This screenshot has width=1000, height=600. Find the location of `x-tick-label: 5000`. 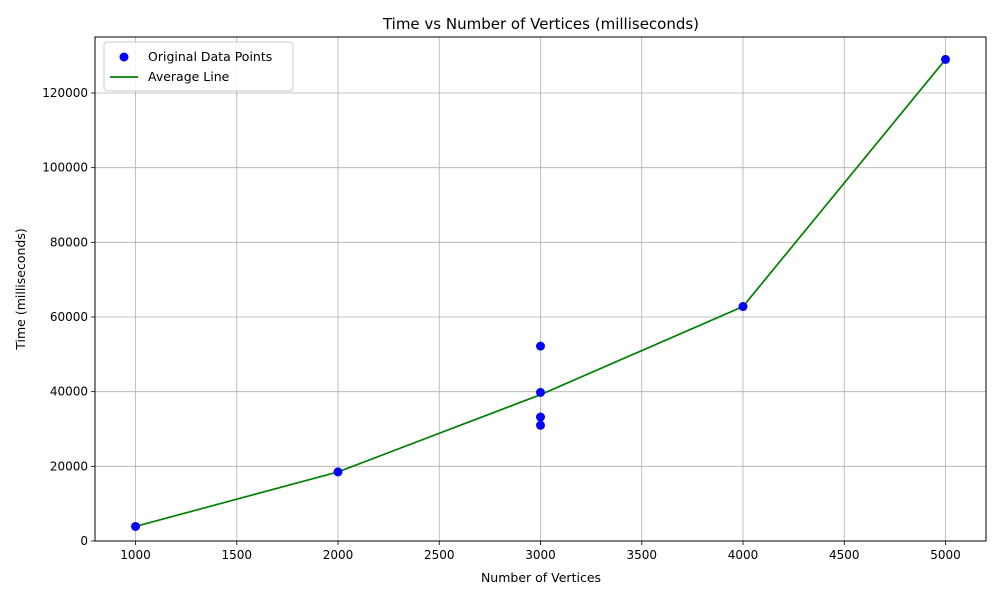

x-tick-label: 5000 is located at coordinates (945, 555).